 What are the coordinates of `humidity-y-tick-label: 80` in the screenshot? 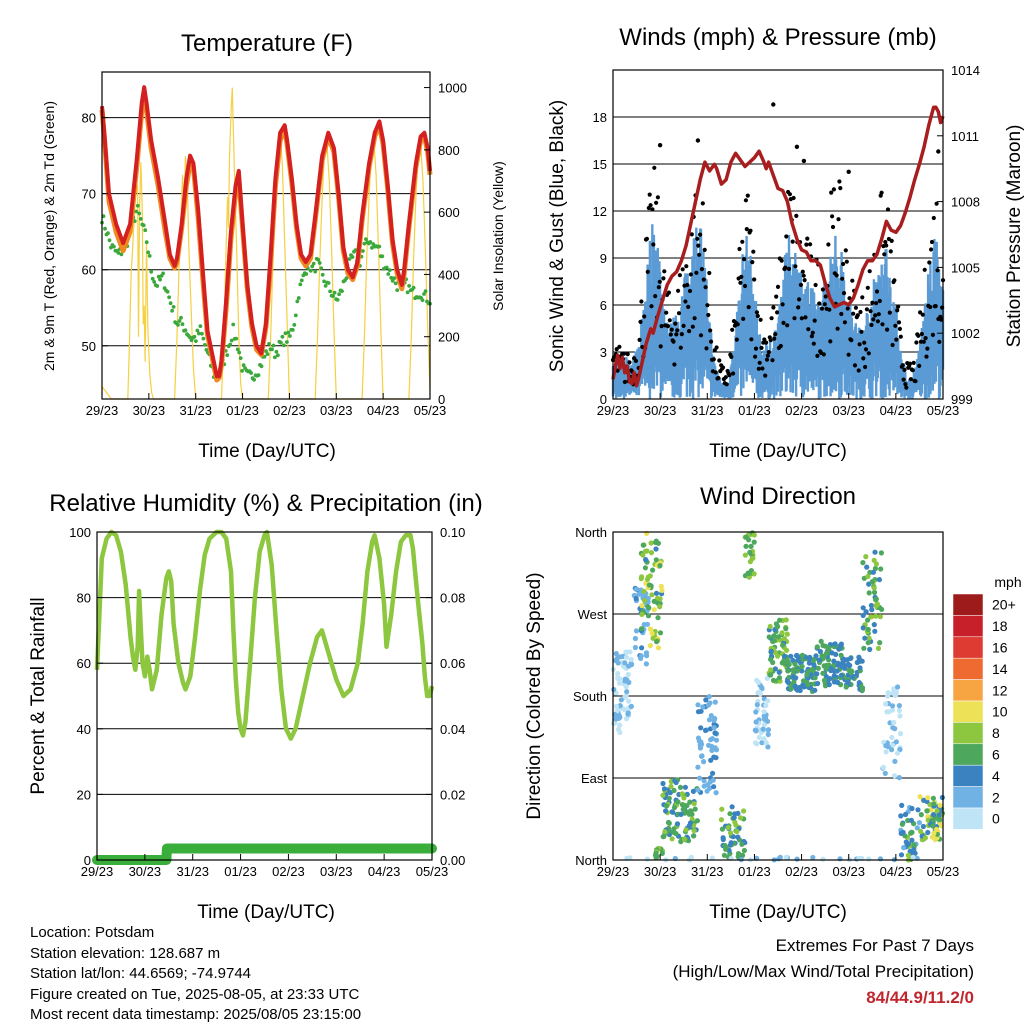 It's located at (84, 598).